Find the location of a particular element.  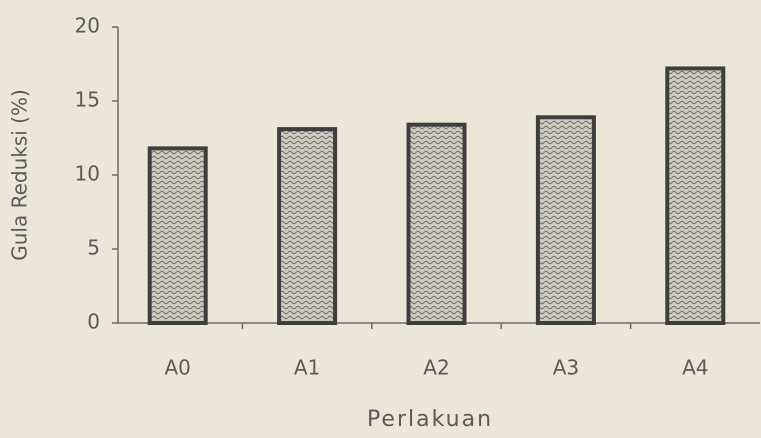

y-tick-label: 10 is located at coordinates (87, 174).